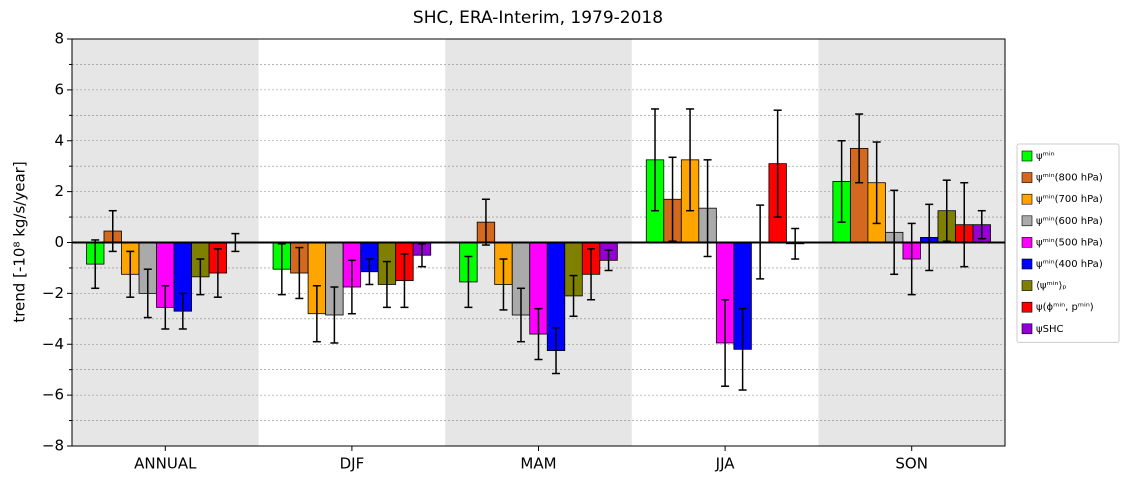  Describe the element at coordinates (538, 18) in the screenshot. I see `chart-title: SHC, ERA-Interim, 1979-2018` at that location.